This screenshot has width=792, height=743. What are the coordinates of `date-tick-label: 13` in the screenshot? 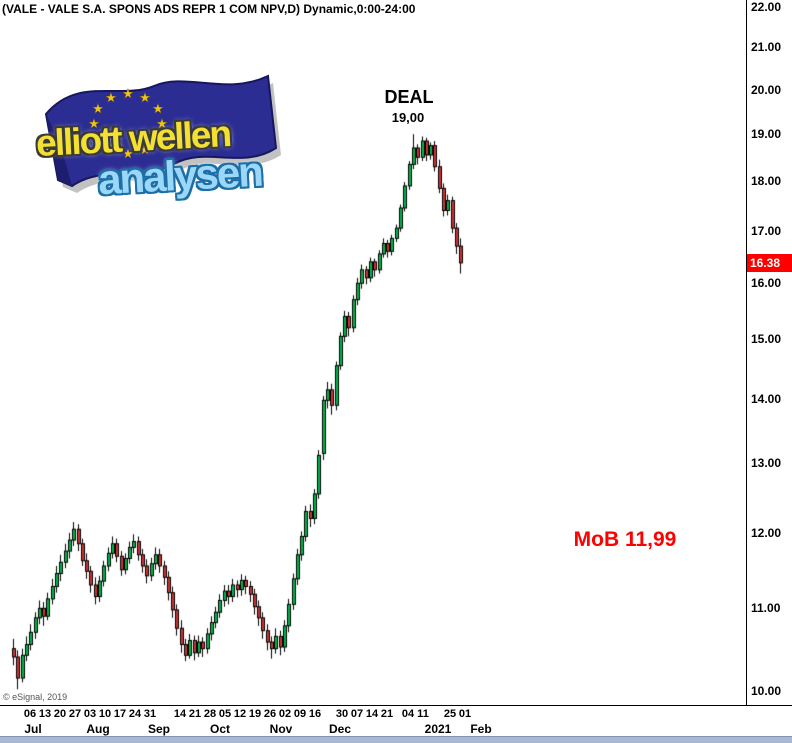 It's located at (45, 714).